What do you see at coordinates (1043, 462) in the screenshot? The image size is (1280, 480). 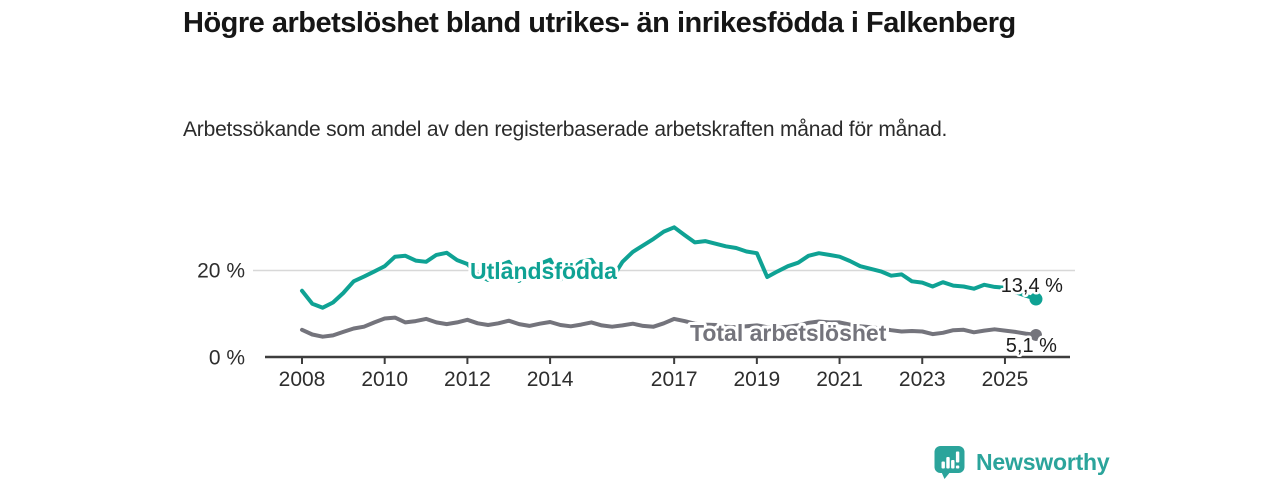 I see `newsworthy-logo-text: Newsworthy` at bounding box center [1043, 462].